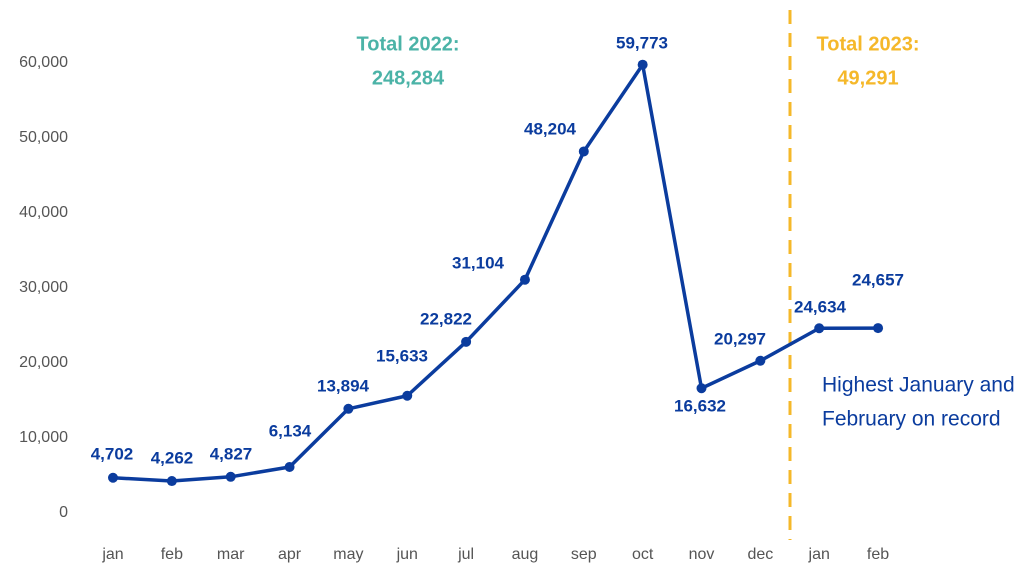  What do you see at coordinates (760, 554) in the screenshot?
I see `x-tick-label: dec` at bounding box center [760, 554].